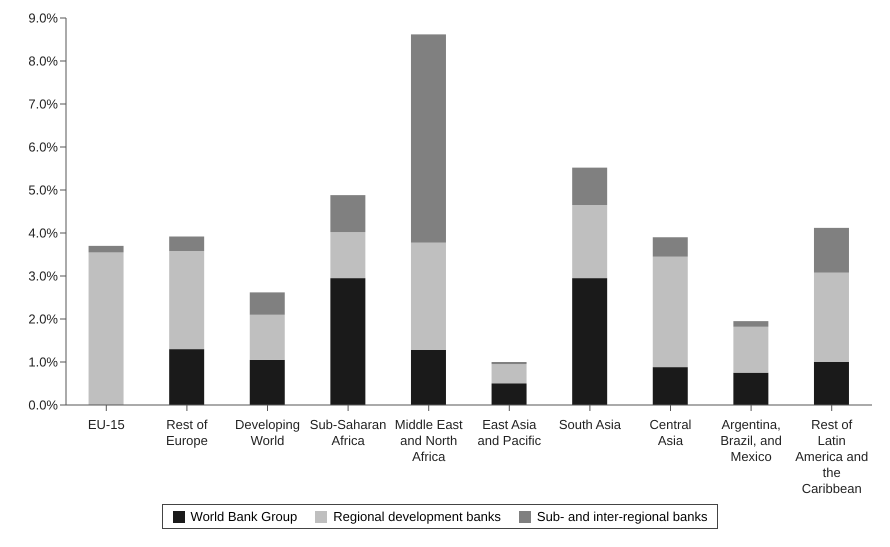  I want to click on x-tick-label: EU-15, so click(106, 424).